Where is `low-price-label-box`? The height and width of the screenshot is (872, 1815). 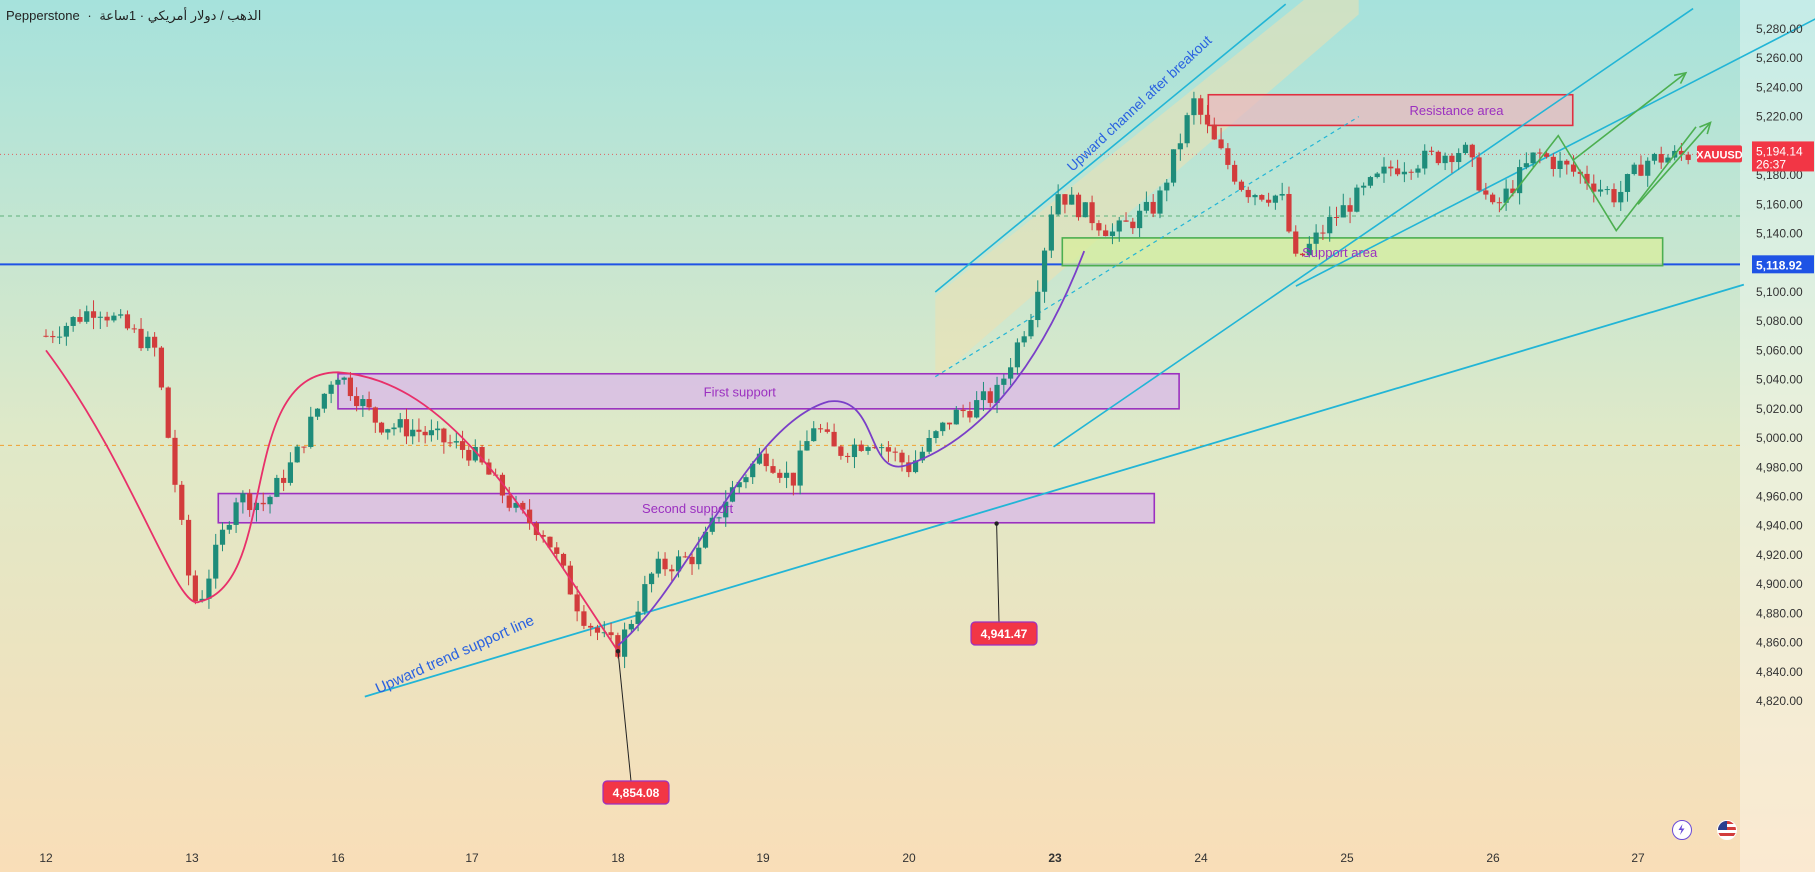 low-price-label-box is located at coordinates (636, 792).